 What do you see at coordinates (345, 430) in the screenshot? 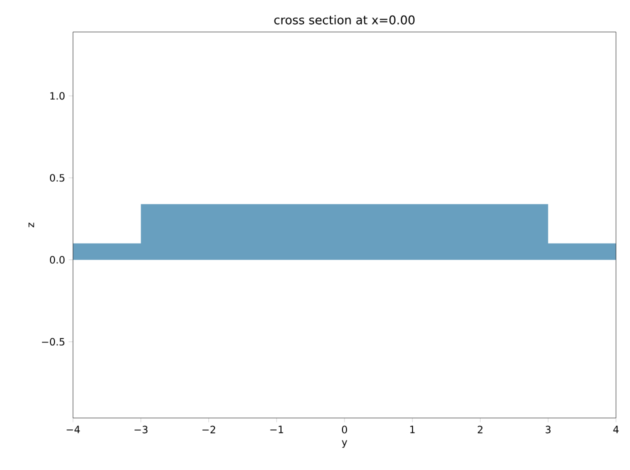
I see `x-tick-label: 0` at bounding box center [345, 430].